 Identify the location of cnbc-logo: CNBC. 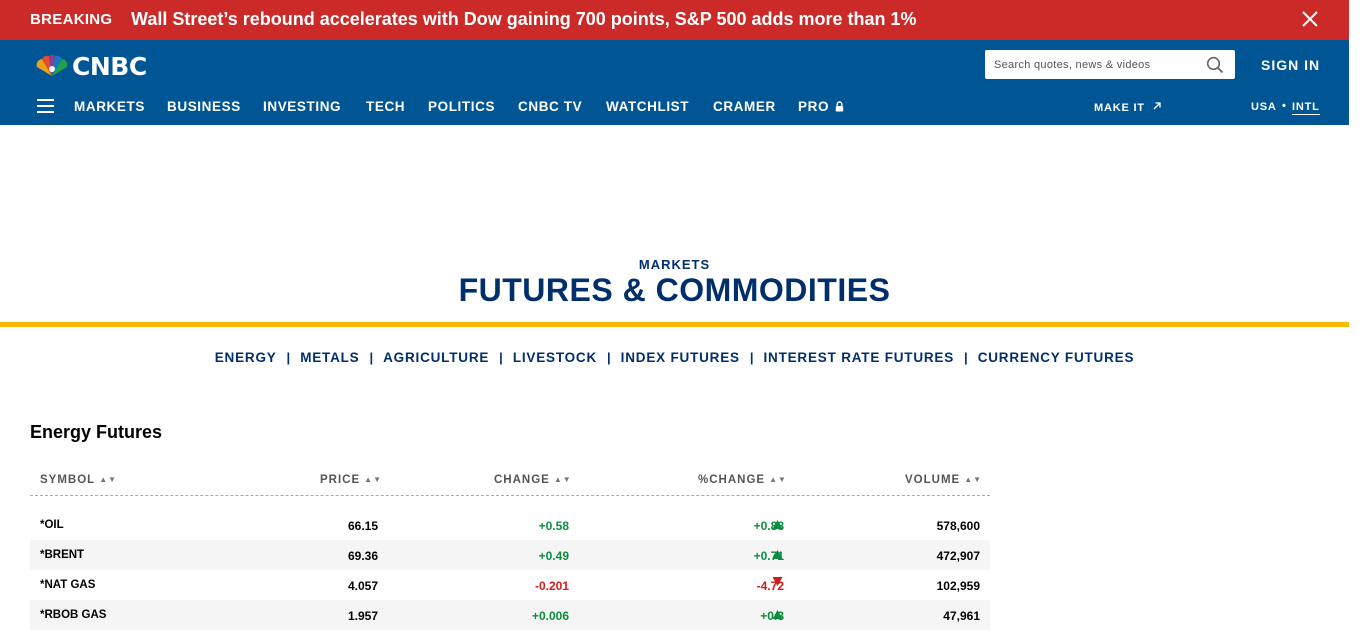
(90, 66).